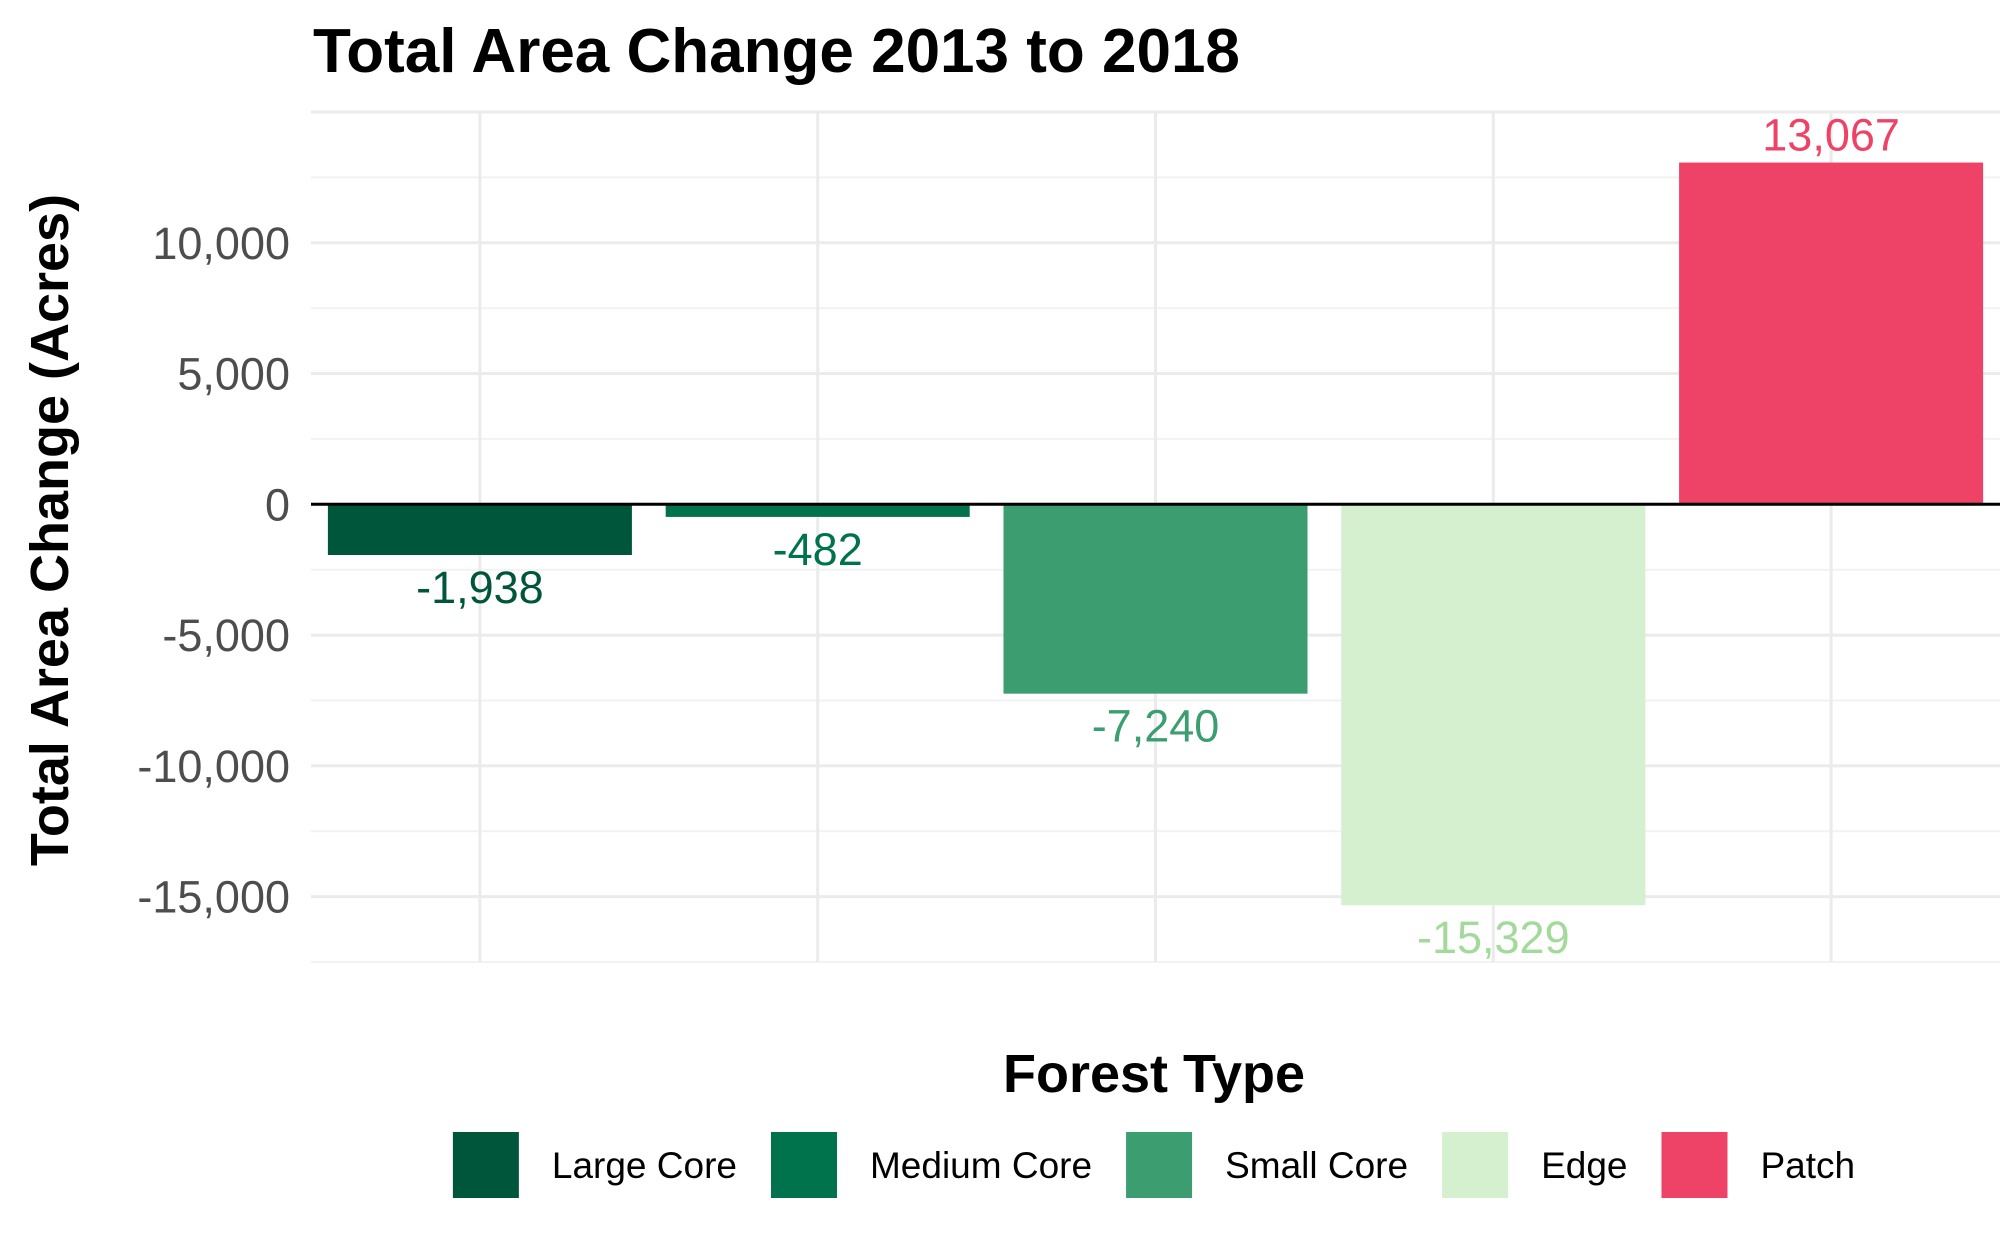 The image size is (2015, 1243). What do you see at coordinates (1831, 135) in the screenshot?
I see `data-label: 13,067` at bounding box center [1831, 135].